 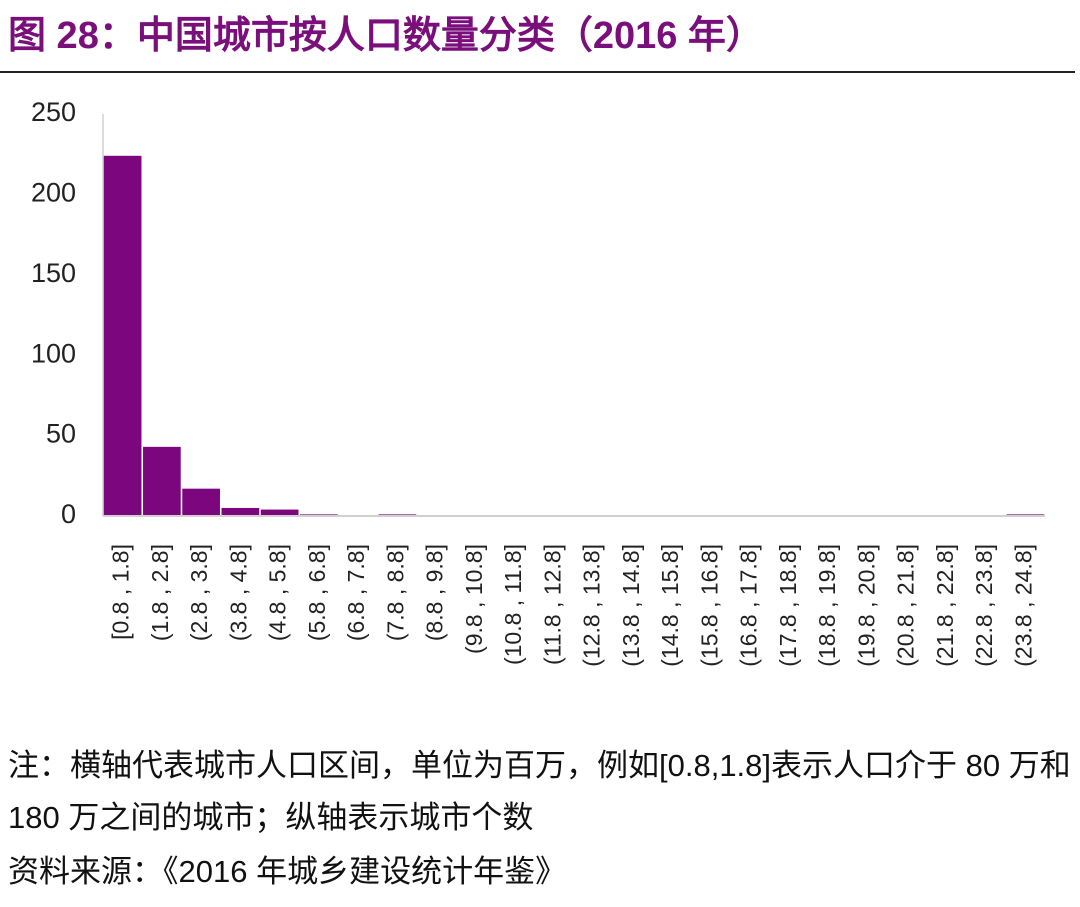 I want to click on x-tick-label: (16.8 , 17.8], so click(x=749, y=605).